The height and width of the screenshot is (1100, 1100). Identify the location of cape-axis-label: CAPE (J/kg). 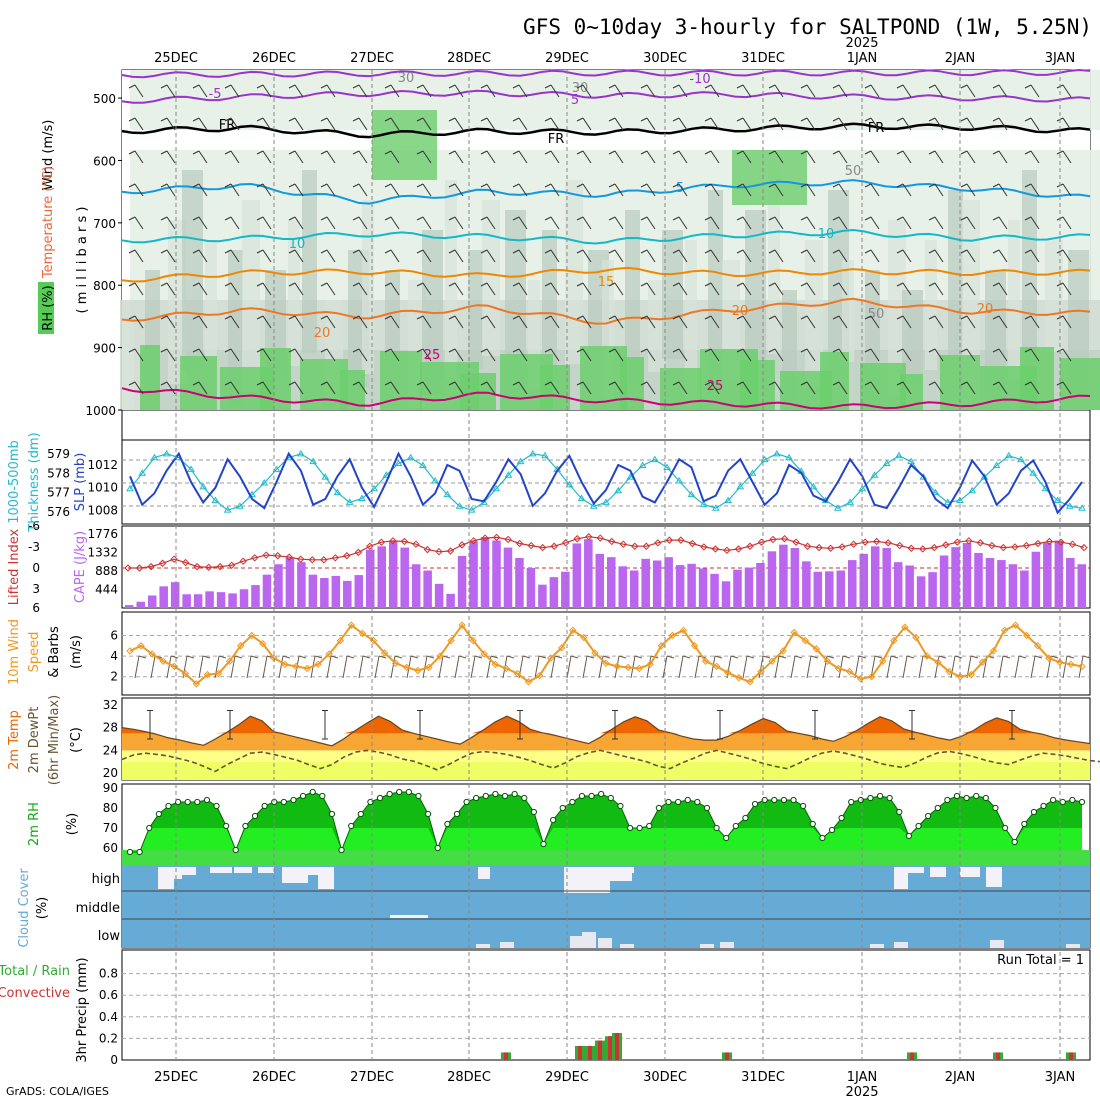
(80, 567).